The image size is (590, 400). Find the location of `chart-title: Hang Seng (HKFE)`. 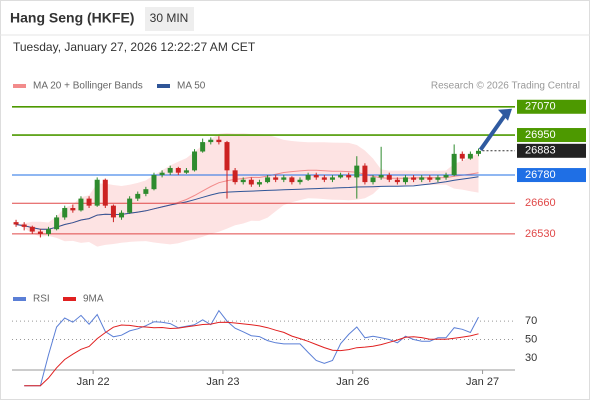

chart-title: Hang Seng (HKFE) is located at coordinates (72, 18).